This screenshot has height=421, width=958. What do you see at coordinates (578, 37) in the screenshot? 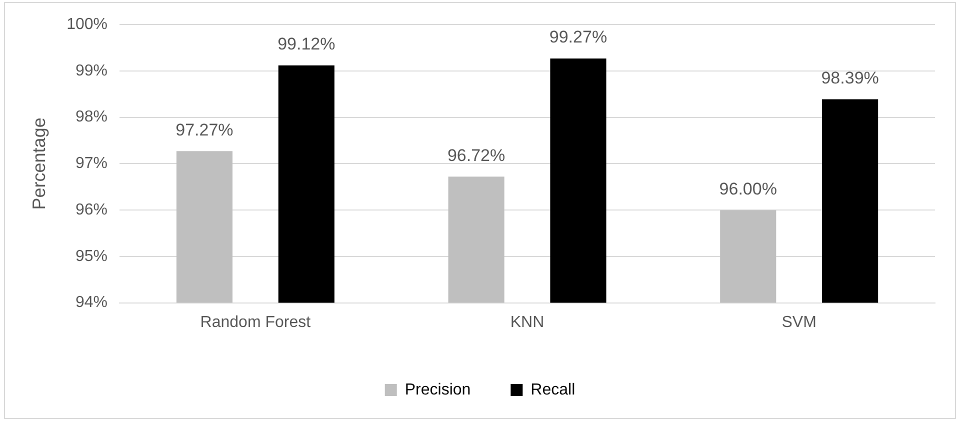
I see `data-label: 99.27%` at bounding box center [578, 37].